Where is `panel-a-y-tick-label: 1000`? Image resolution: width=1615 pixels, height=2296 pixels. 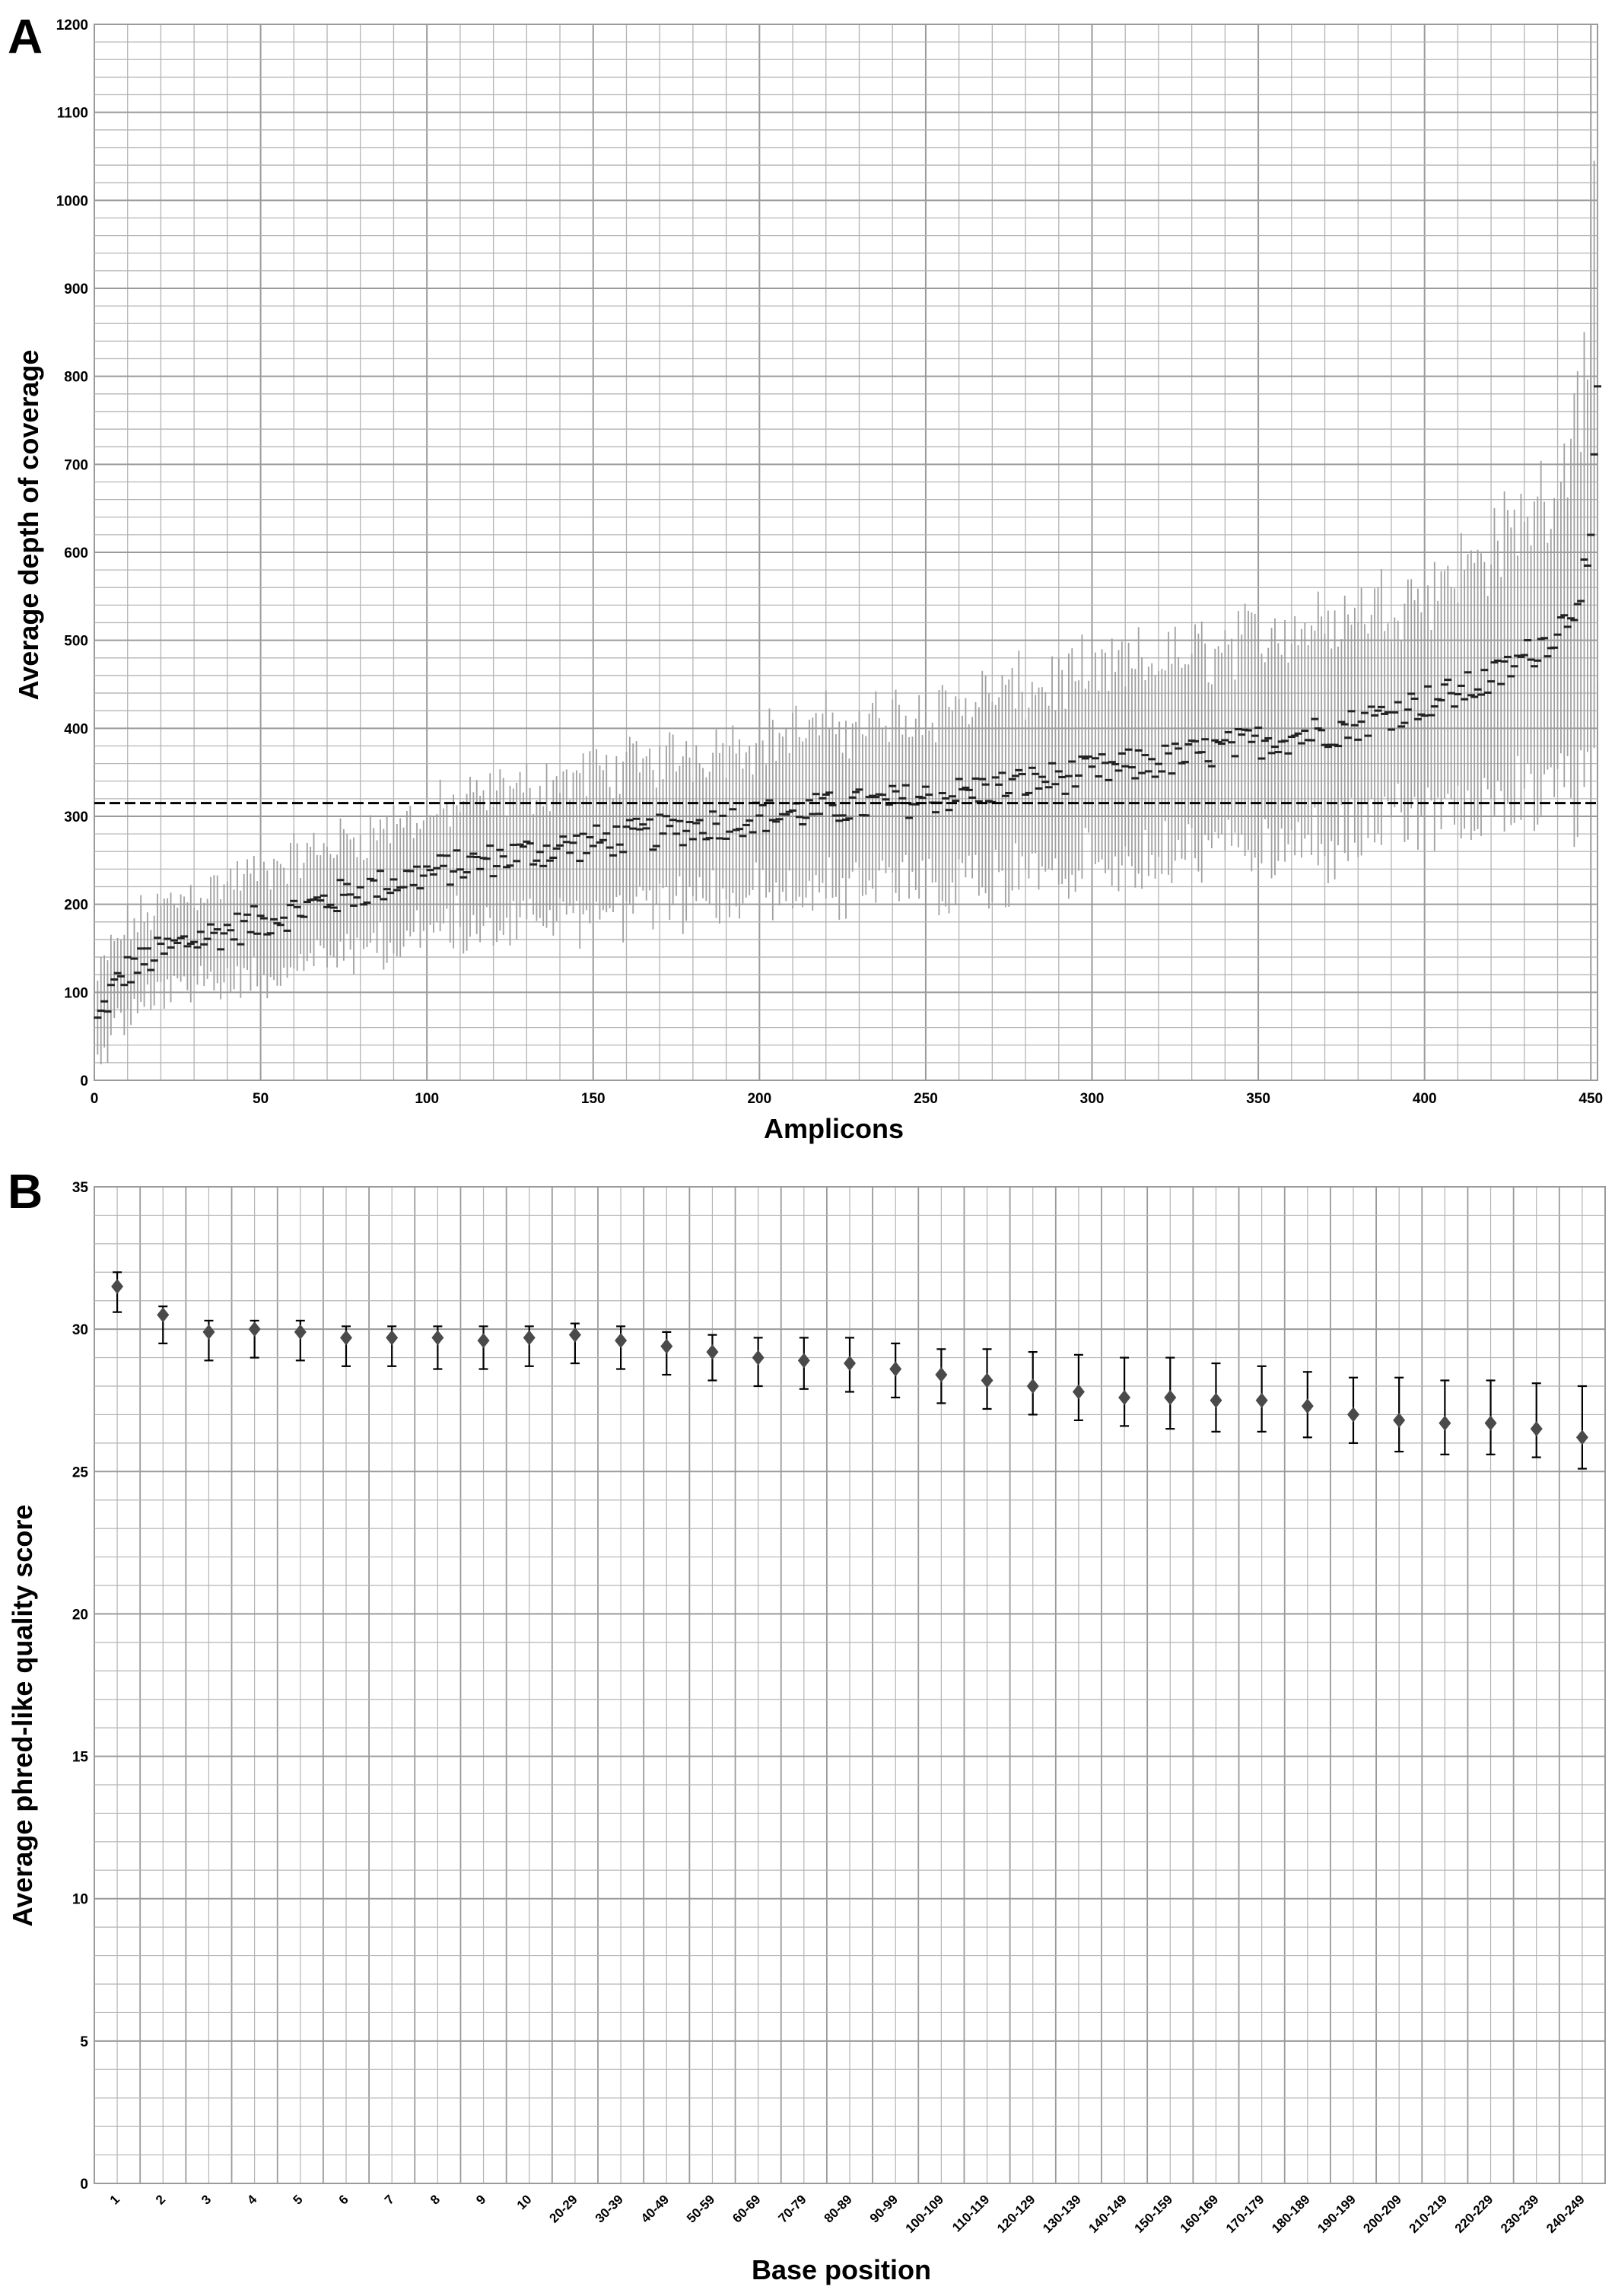
panel-a-y-tick-label: 1000 is located at coordinates (72, 201).